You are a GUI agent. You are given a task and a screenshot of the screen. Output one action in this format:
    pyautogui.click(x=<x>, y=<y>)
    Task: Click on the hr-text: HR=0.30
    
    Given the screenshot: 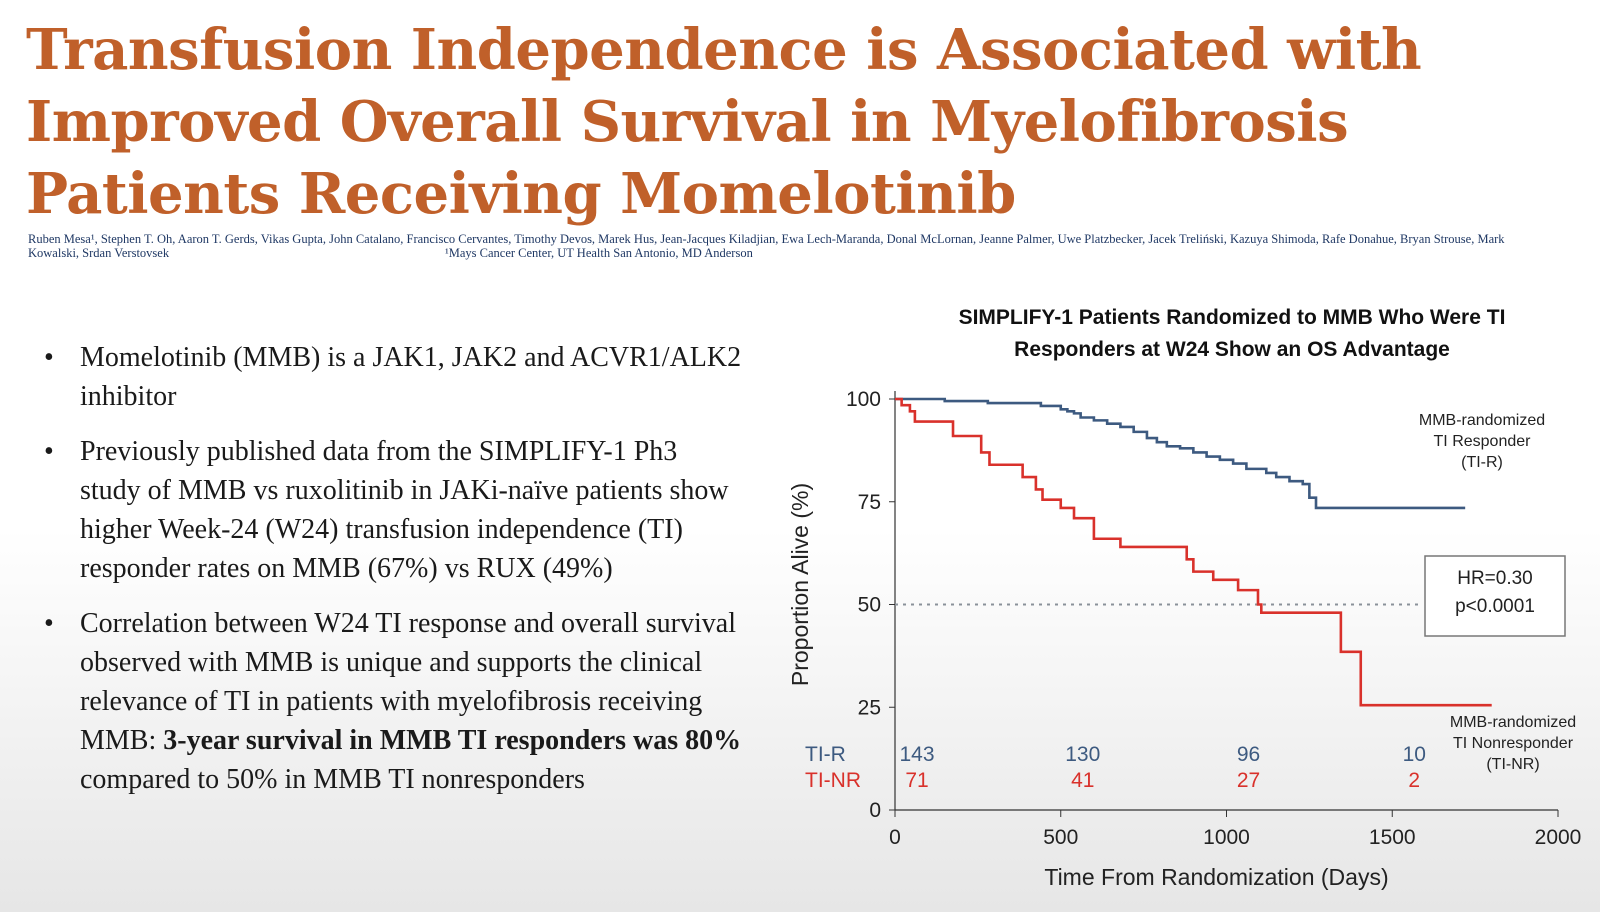 What is the action you would take?
    pyautogui.click(x=1495, y=578)
    